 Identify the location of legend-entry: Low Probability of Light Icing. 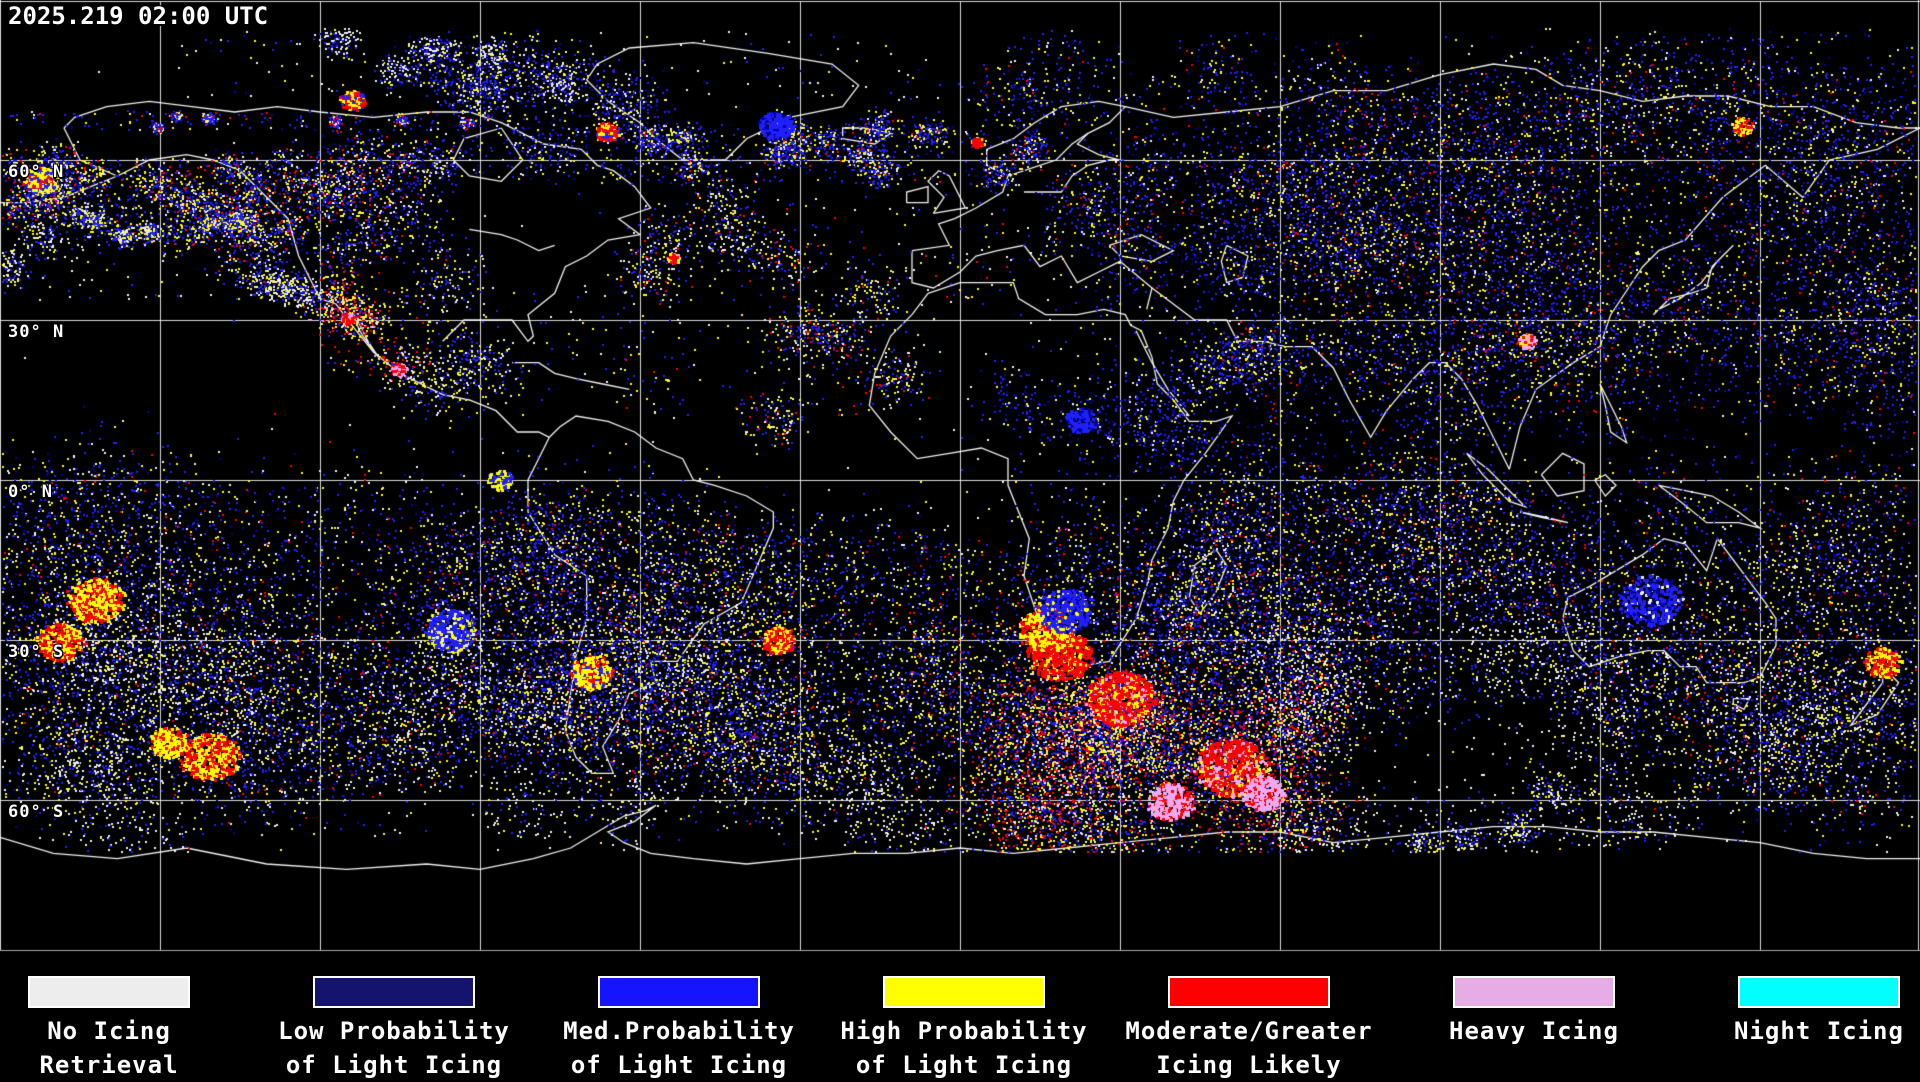
(394, 1029).